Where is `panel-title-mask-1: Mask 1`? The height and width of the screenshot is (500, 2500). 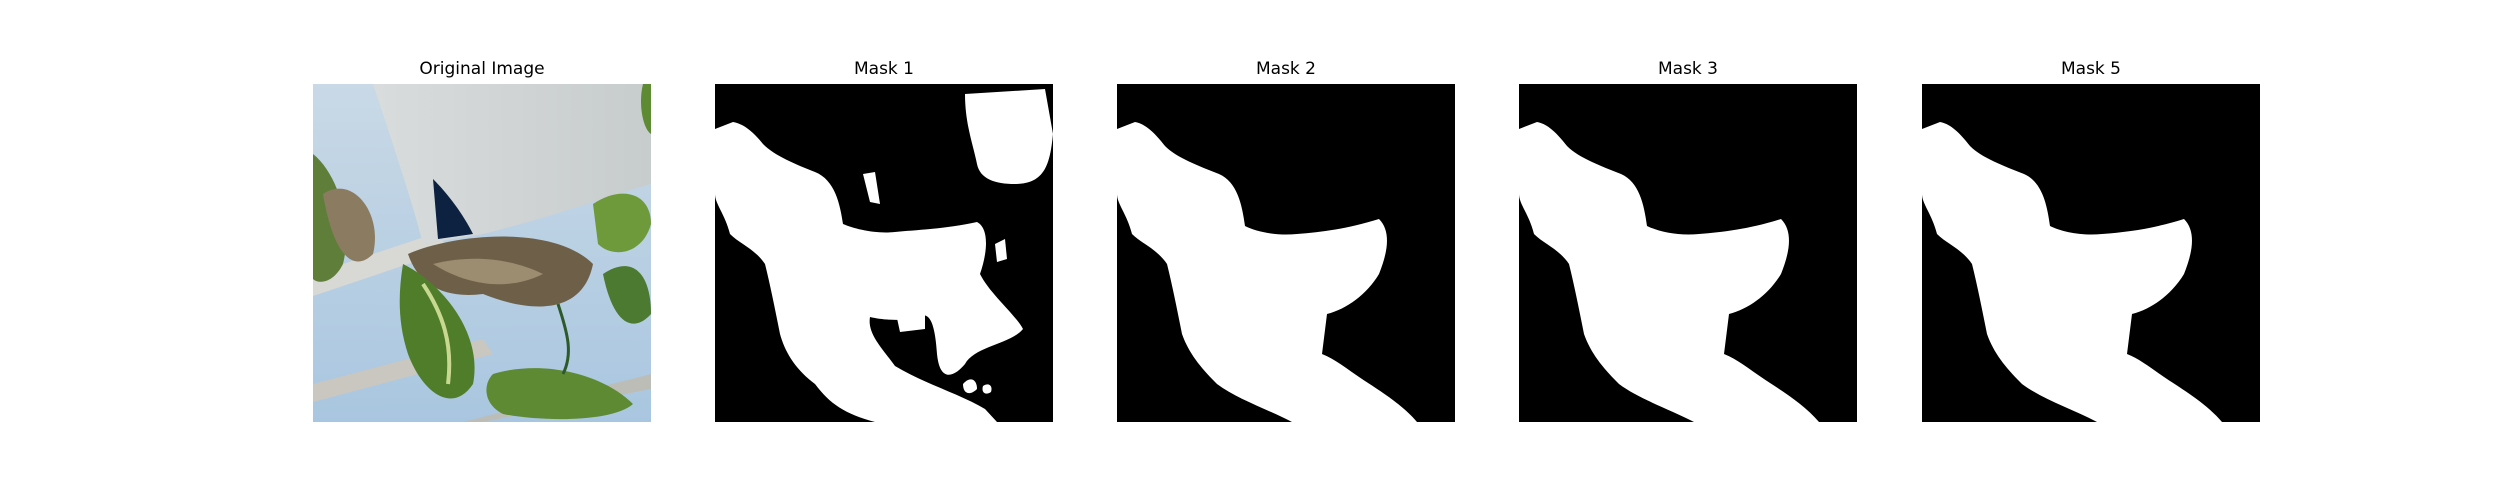 panel-title-mask-1: Mask 1 is located at coordinates (883, 69).